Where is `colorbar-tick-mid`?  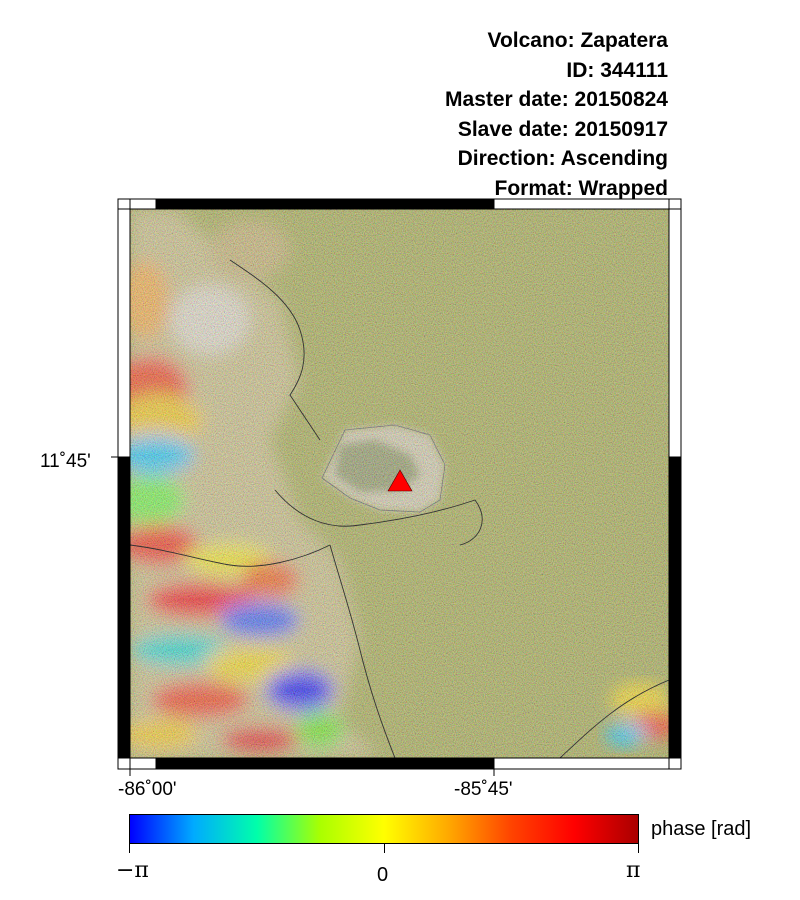
colorbar-tick-mid is located at coordinates (384, 848).